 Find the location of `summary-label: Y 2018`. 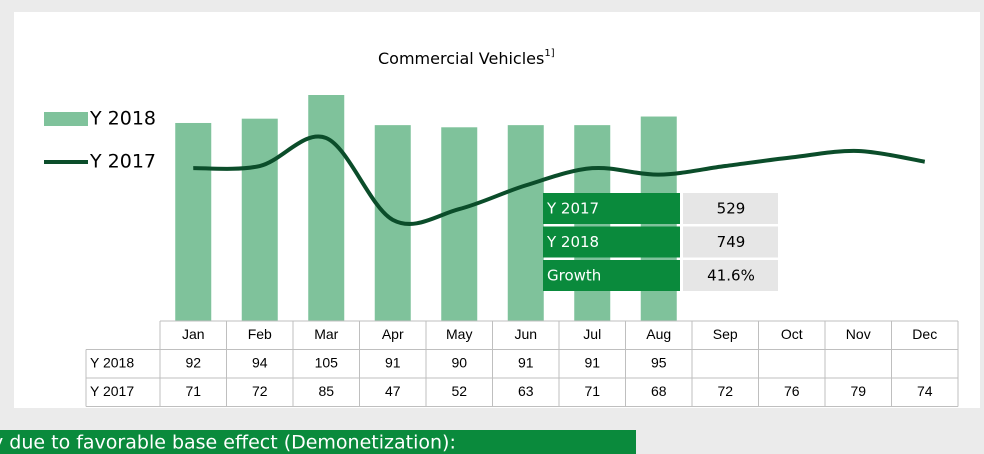

summary-label: Y 2018 is located at coordinates (572, 242).